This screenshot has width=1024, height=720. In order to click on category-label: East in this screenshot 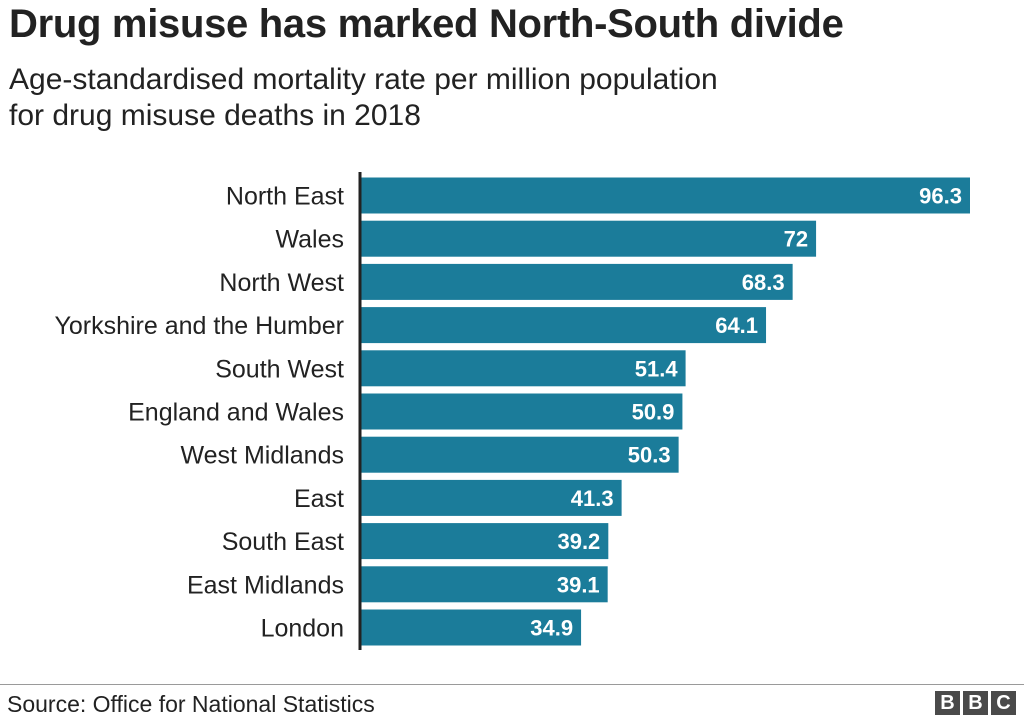, I will do `click(319, 499)`.